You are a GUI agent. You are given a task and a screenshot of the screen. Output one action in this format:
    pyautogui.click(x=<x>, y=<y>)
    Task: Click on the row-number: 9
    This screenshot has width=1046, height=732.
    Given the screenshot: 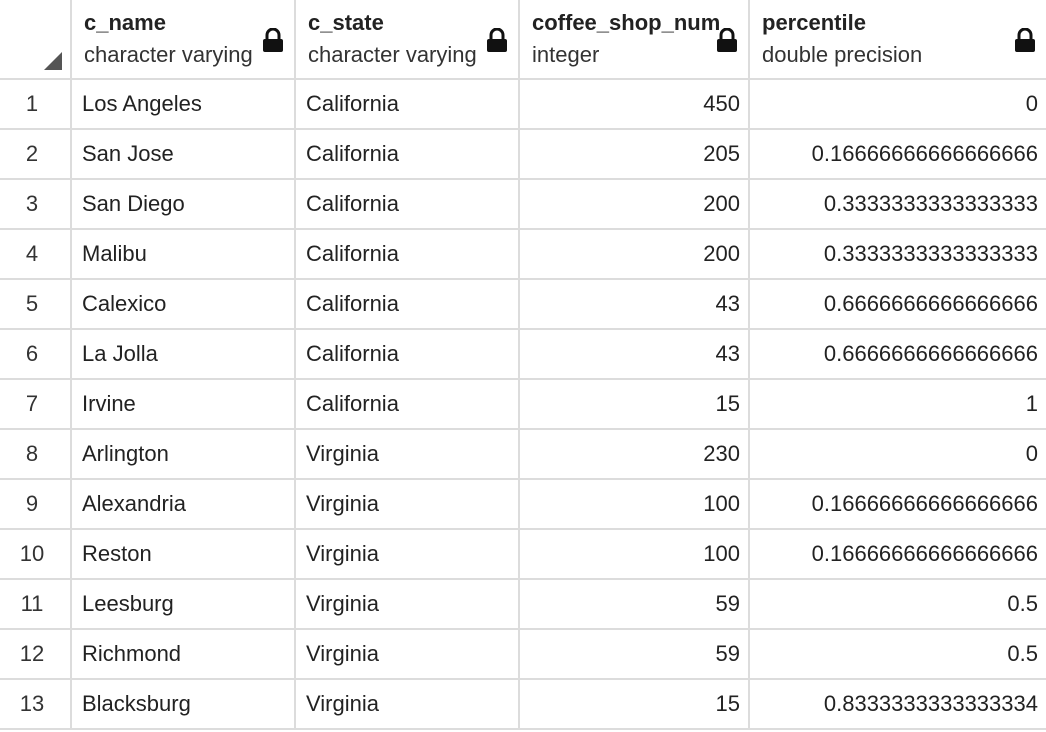 What is the action you would take?
    pyautogui.click(x=36, y=504)
    